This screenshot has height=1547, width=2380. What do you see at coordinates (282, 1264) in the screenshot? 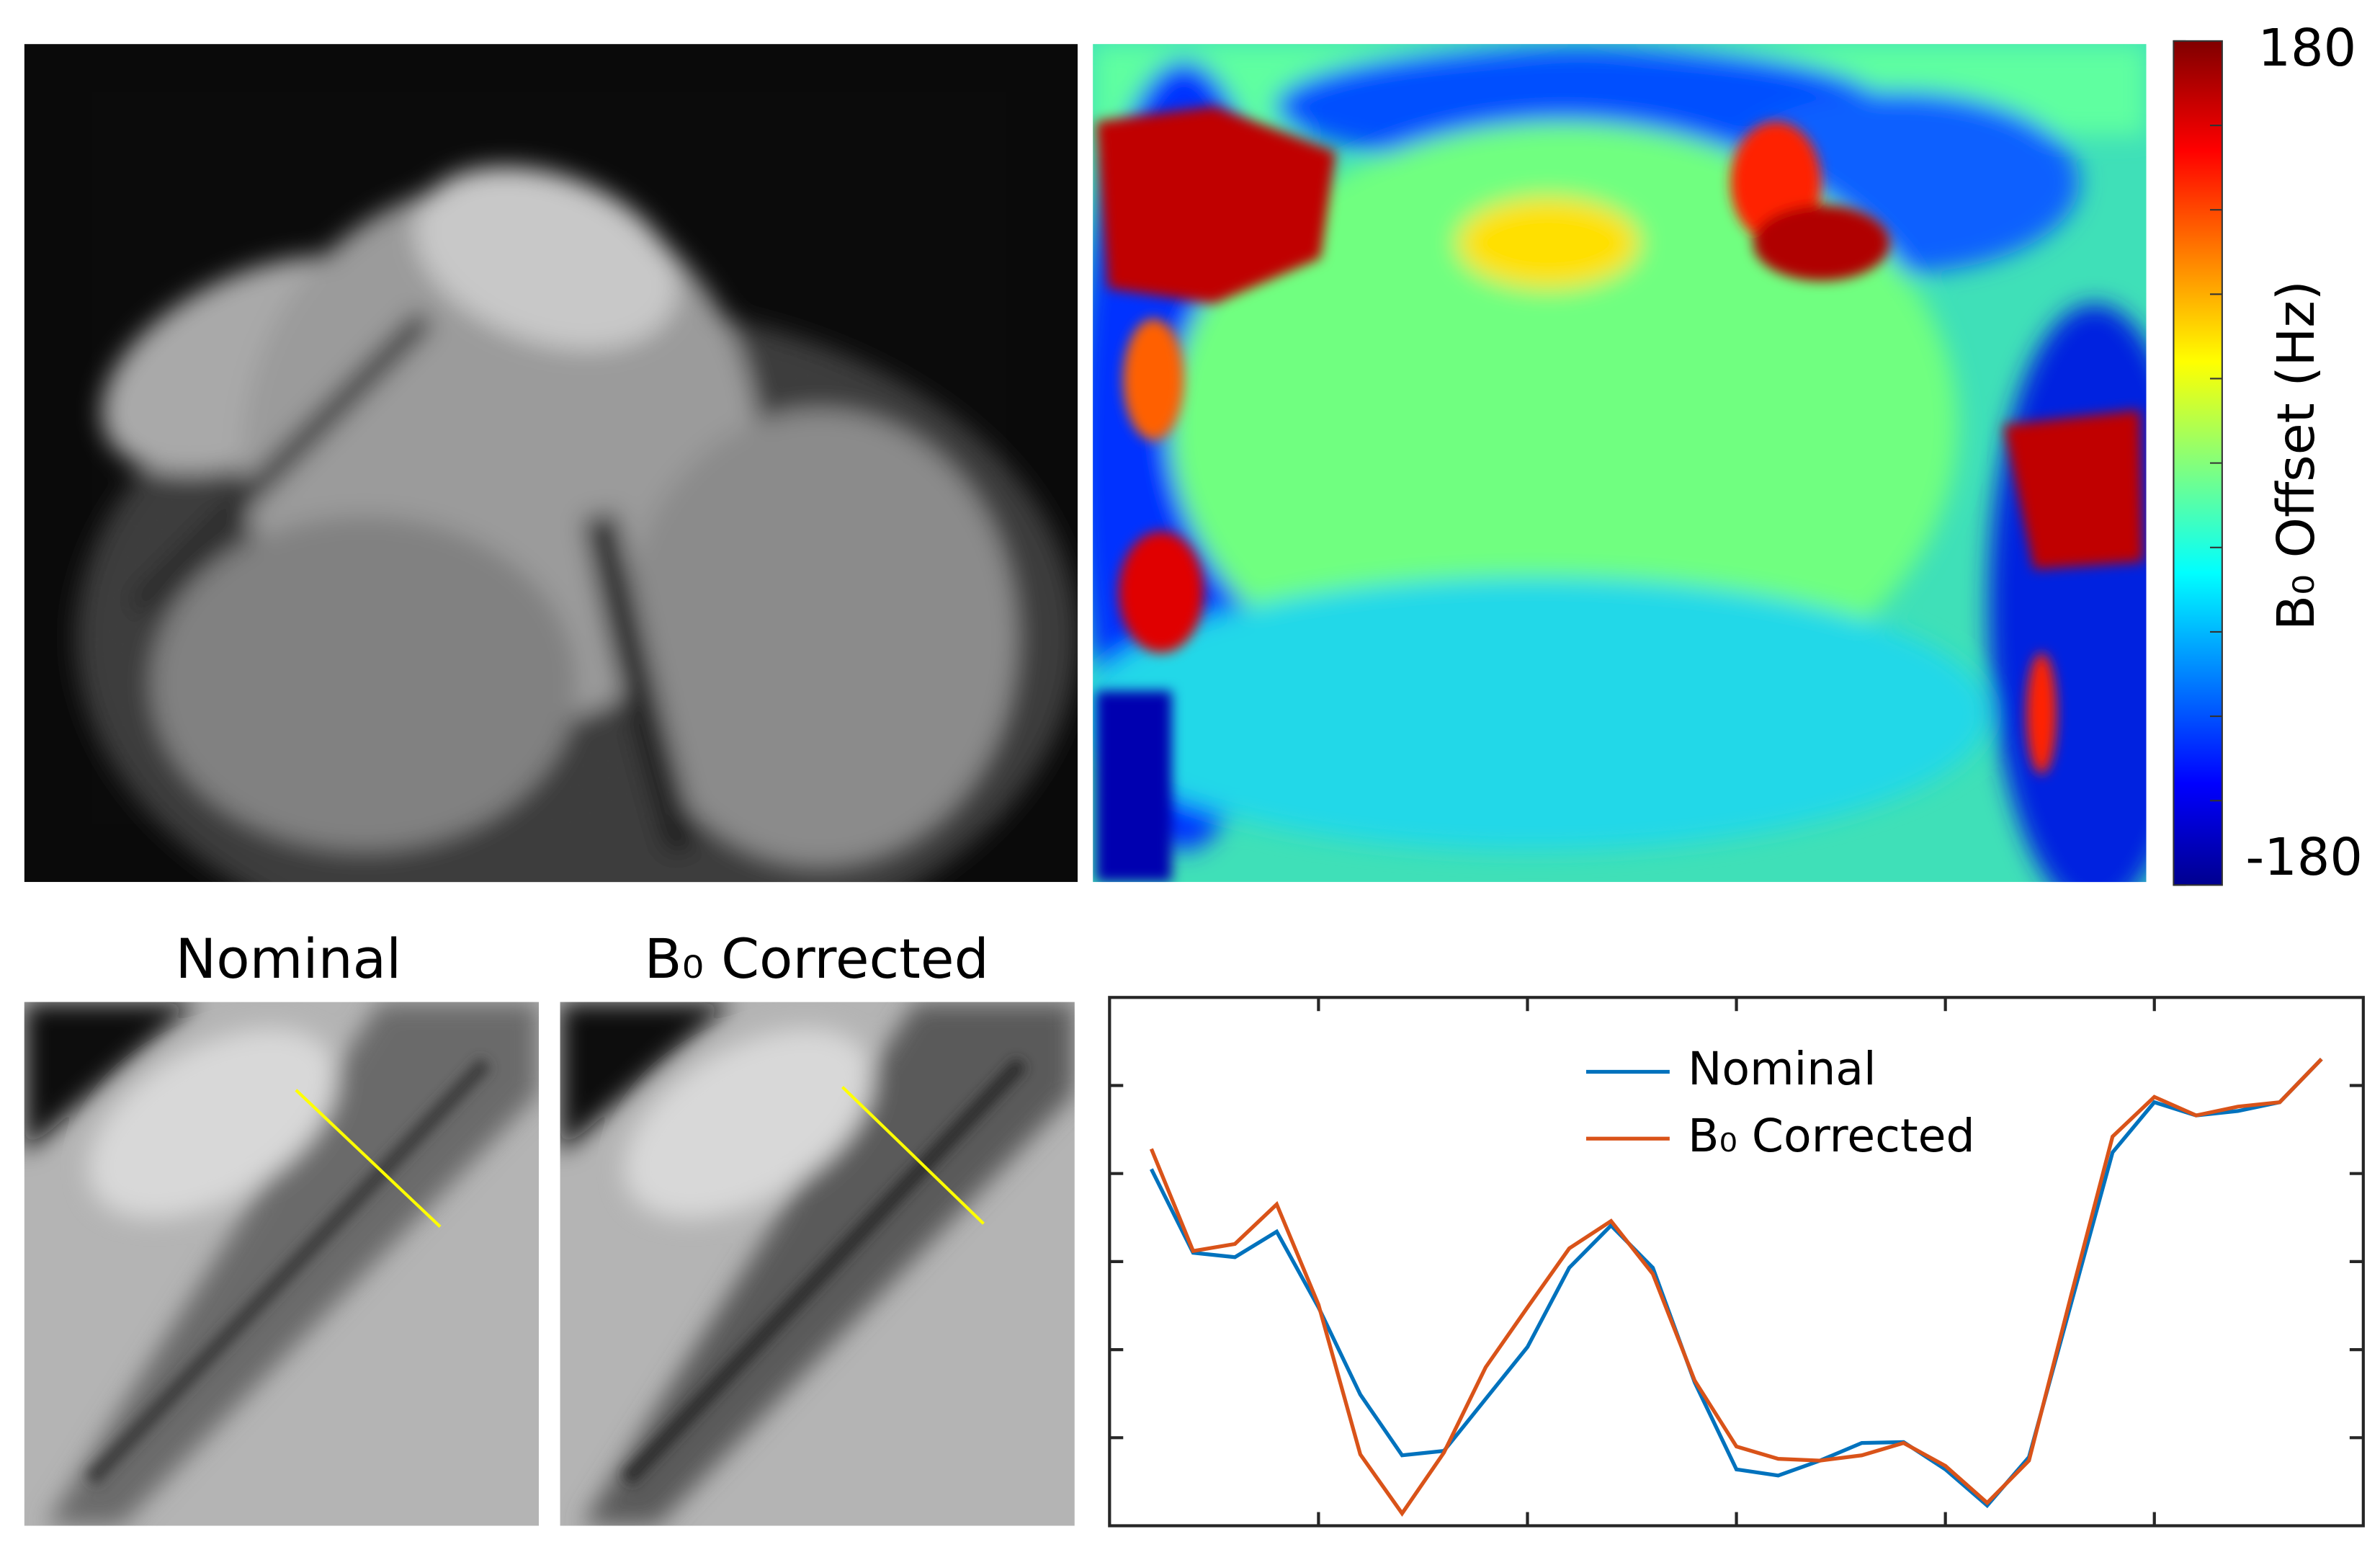
I see `zoom-nominal` at bounding box center [282, 1264].